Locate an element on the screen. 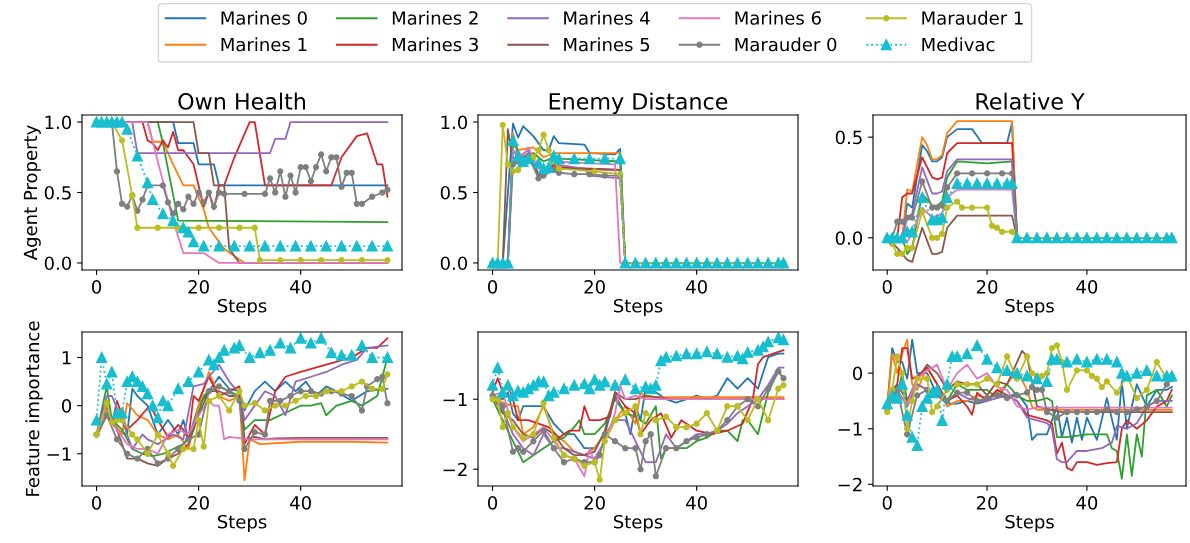 The image size is (1190, 543). chart-title: Enemy Distance is located at coordinates (638, 103).